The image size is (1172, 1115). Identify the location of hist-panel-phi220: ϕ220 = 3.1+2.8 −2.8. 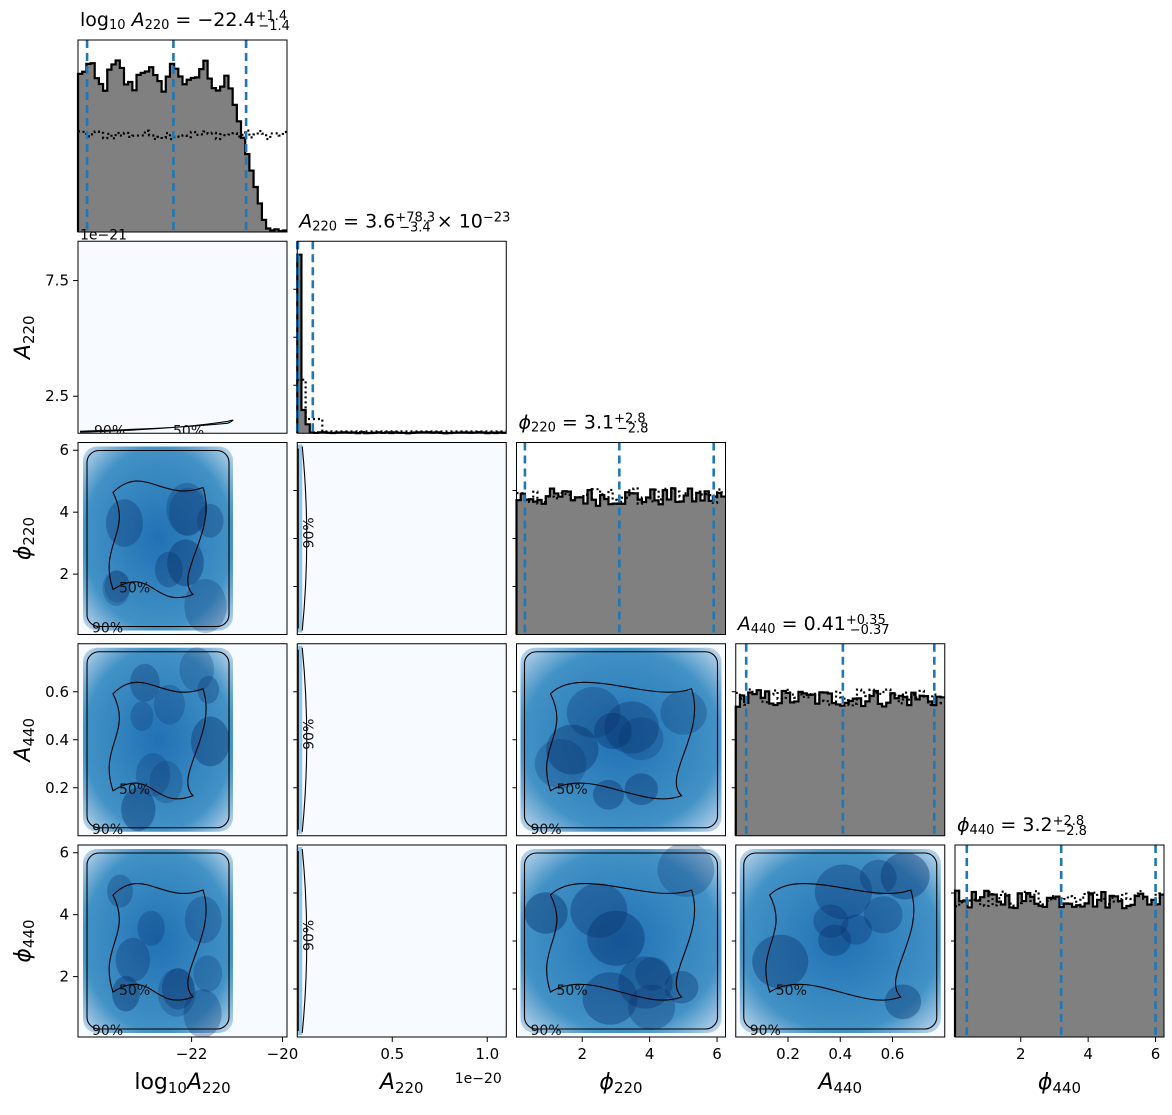
(620, 523).